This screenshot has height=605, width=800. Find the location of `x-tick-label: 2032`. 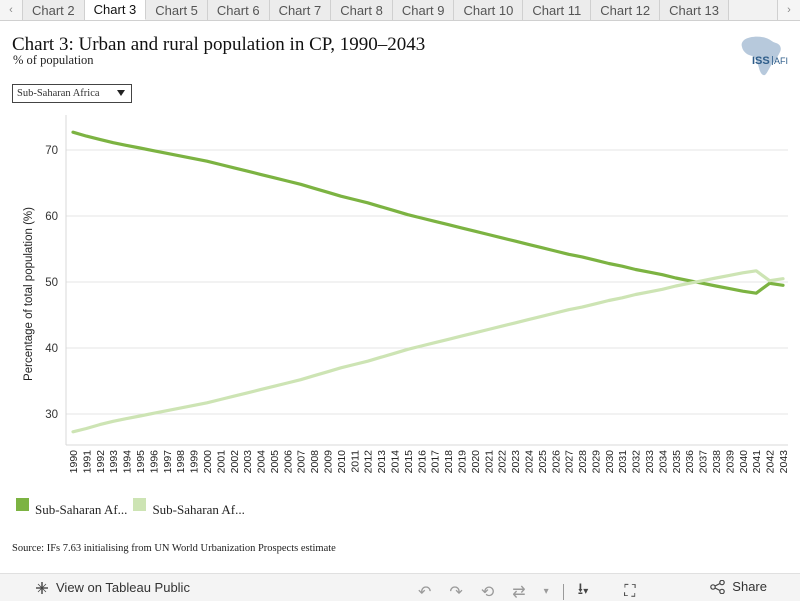

x-tick-label: 2032 is located at coordinates (637, 462).